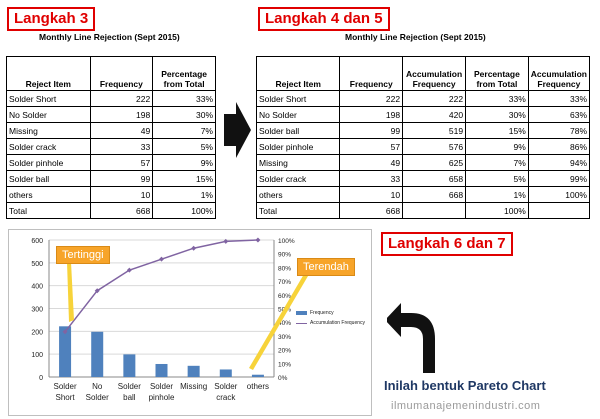 This screenshot has width=600, height=419. What do you see at coordinates (559, 114) in the screenshot?
I see `table-cell: 63%` at bounding box center [559, 114].